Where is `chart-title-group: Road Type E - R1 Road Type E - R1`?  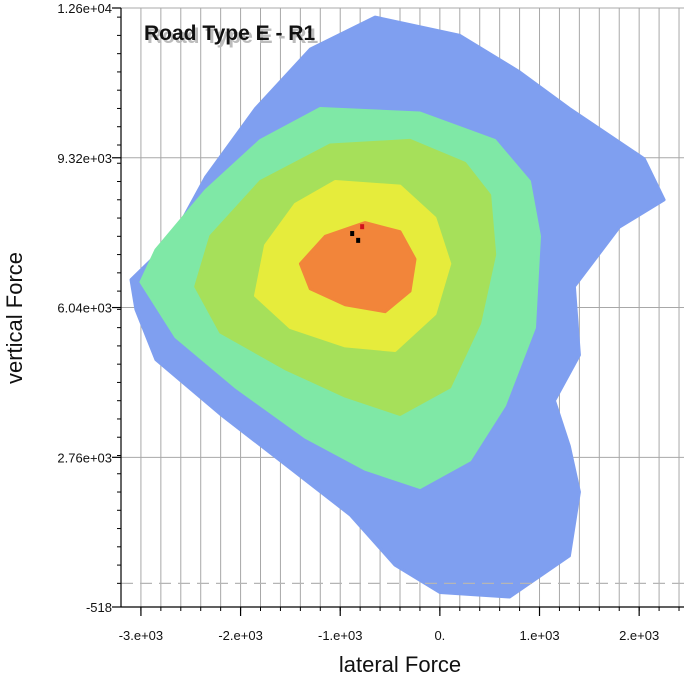
chart-title-group: Road Type E - R1 Road Type E - R1 is located at coordinates (231, 35).